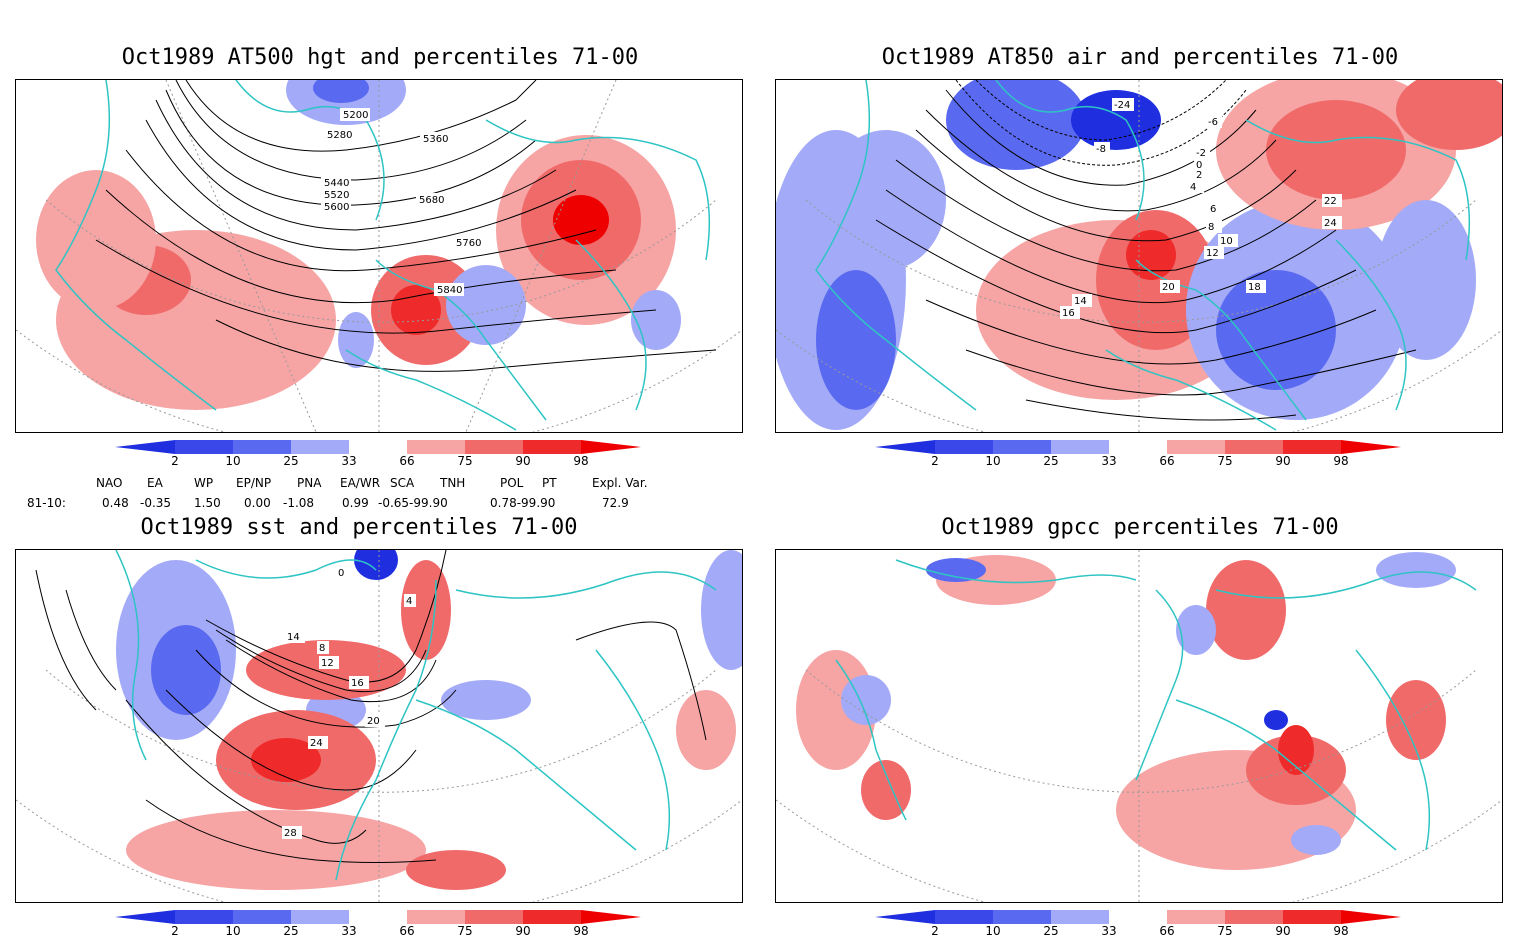  I want to click on tele-value: -0.35, so click(156, 503).